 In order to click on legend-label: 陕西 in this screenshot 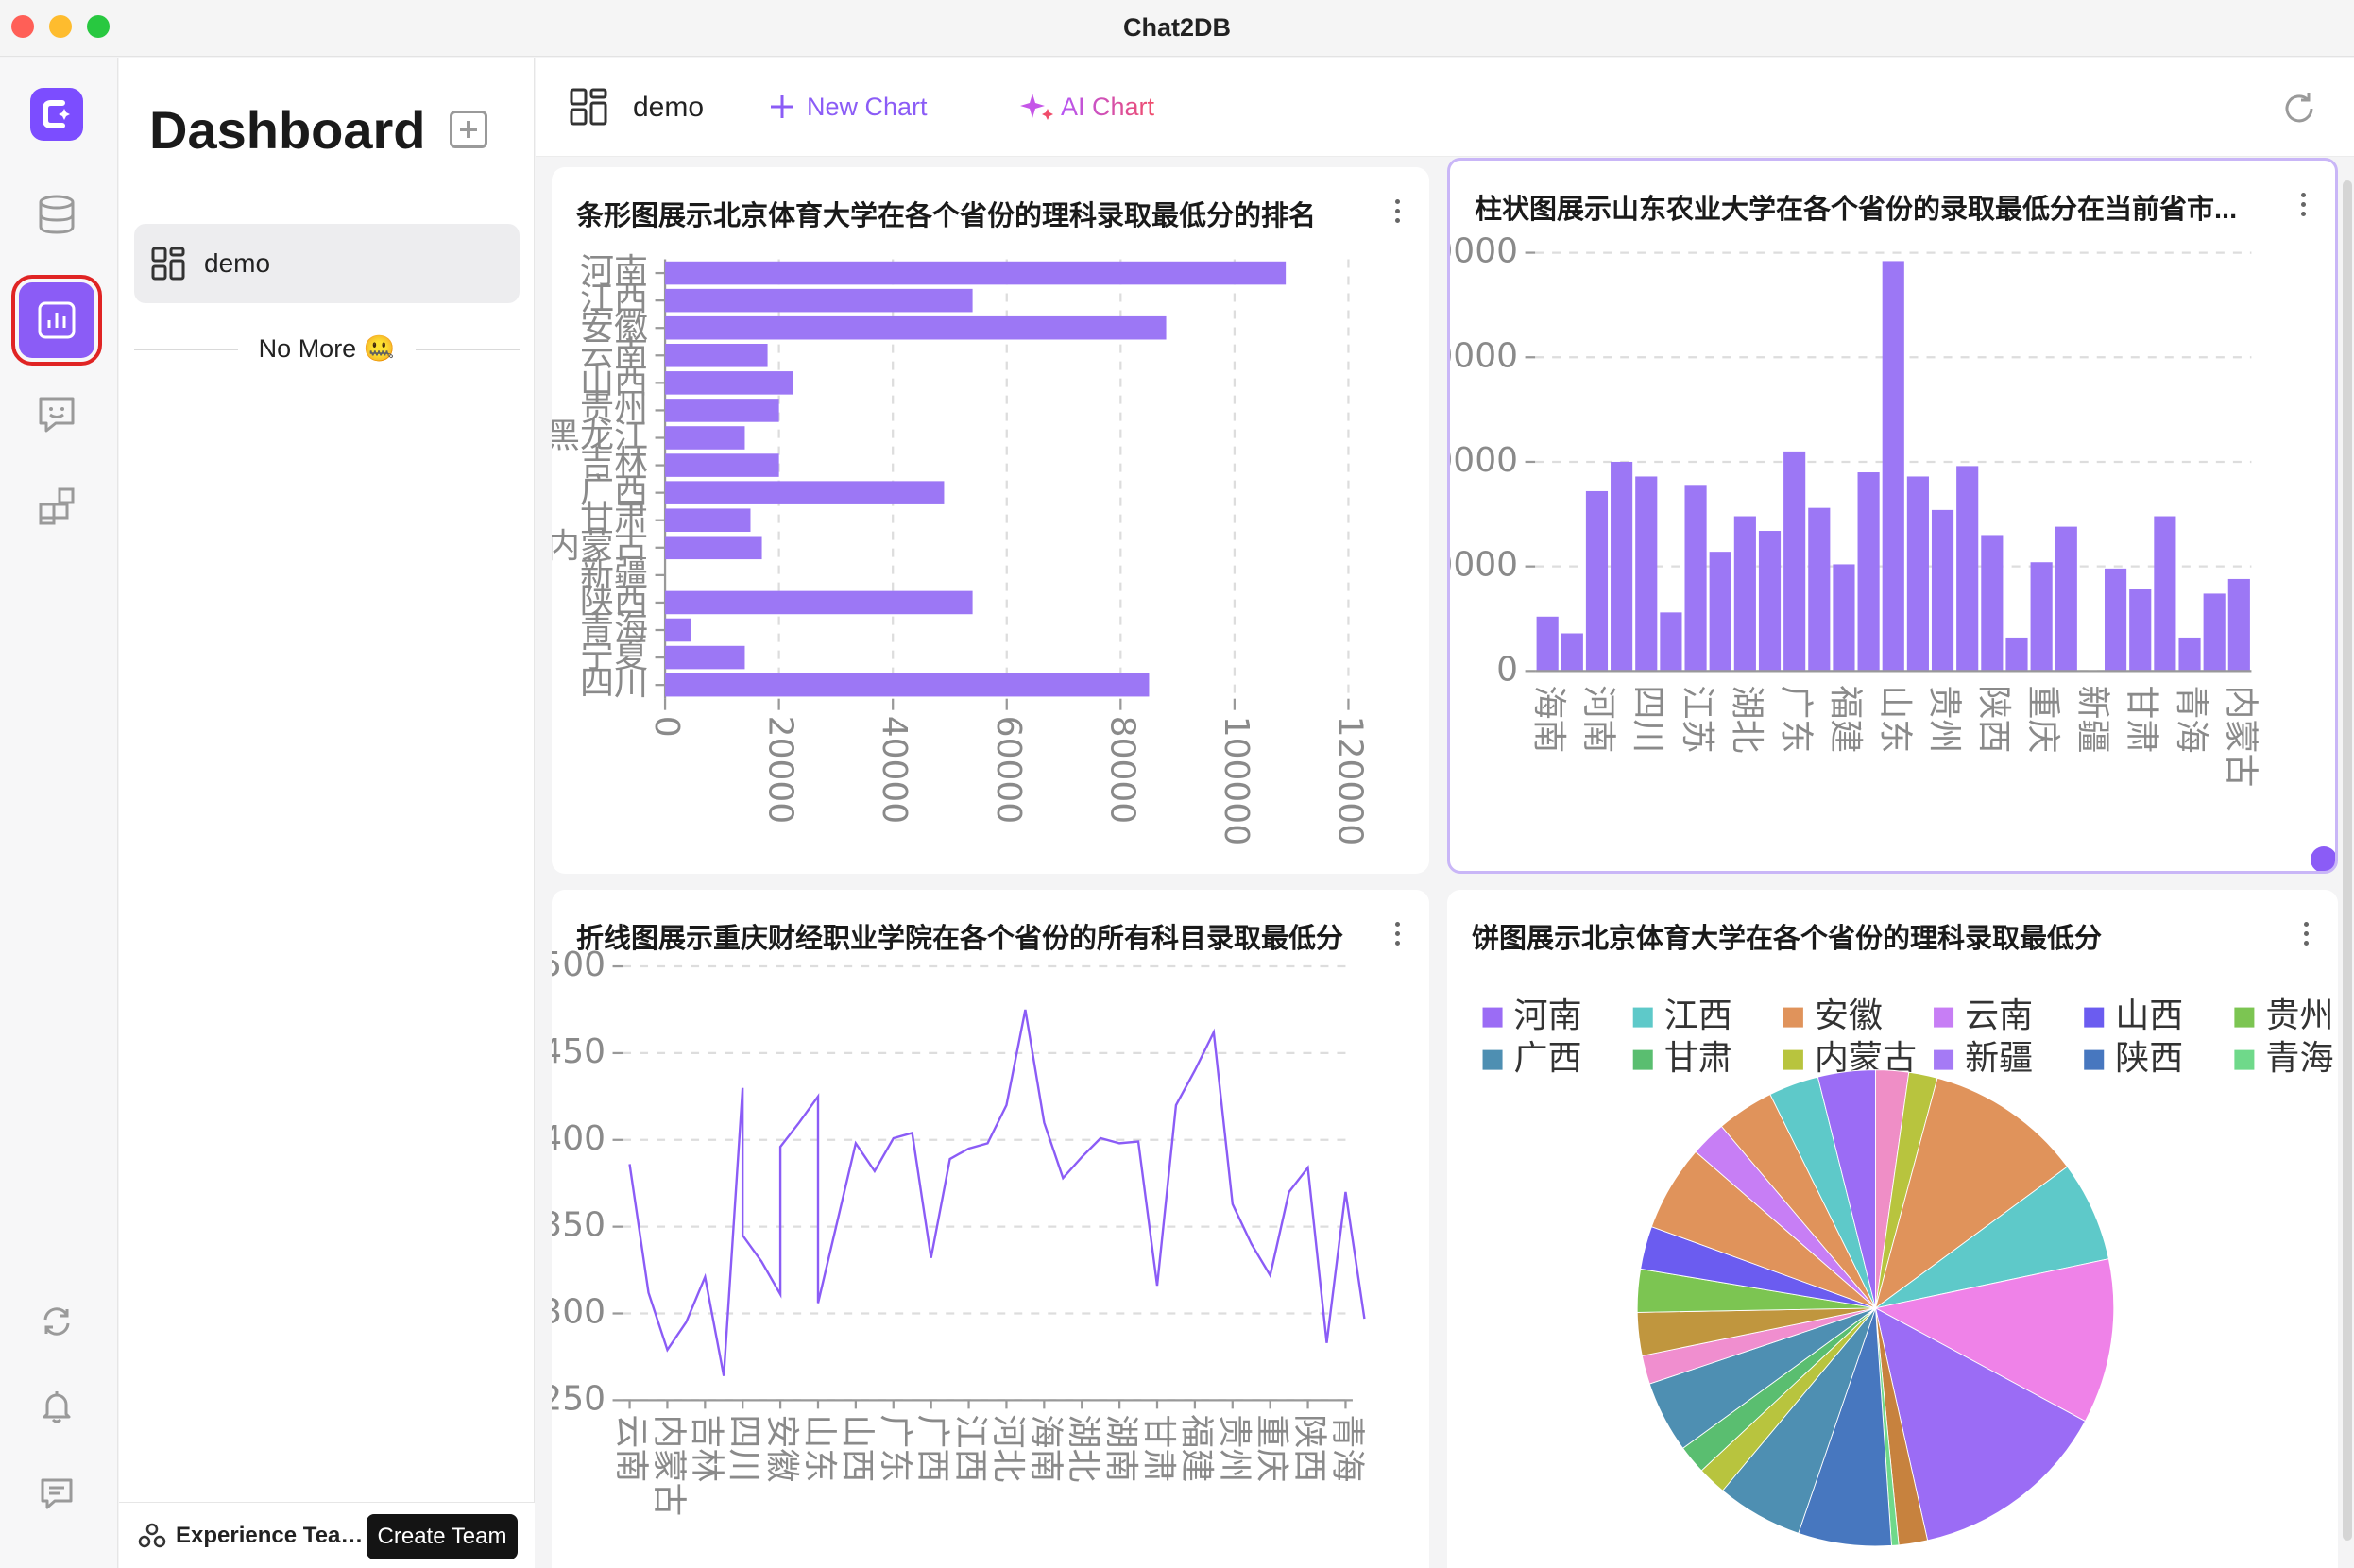, I will do `click(2149, 1058)`.